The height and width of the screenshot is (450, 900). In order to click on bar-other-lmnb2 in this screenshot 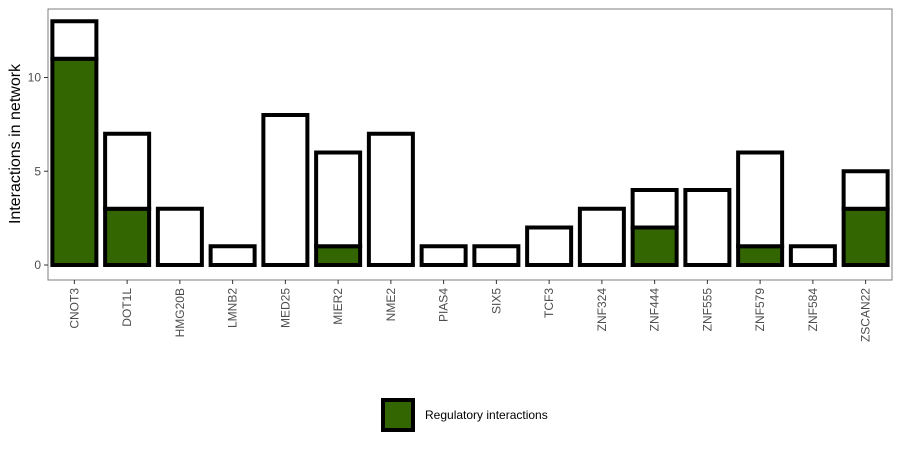, I will do `click(232, 255)`.